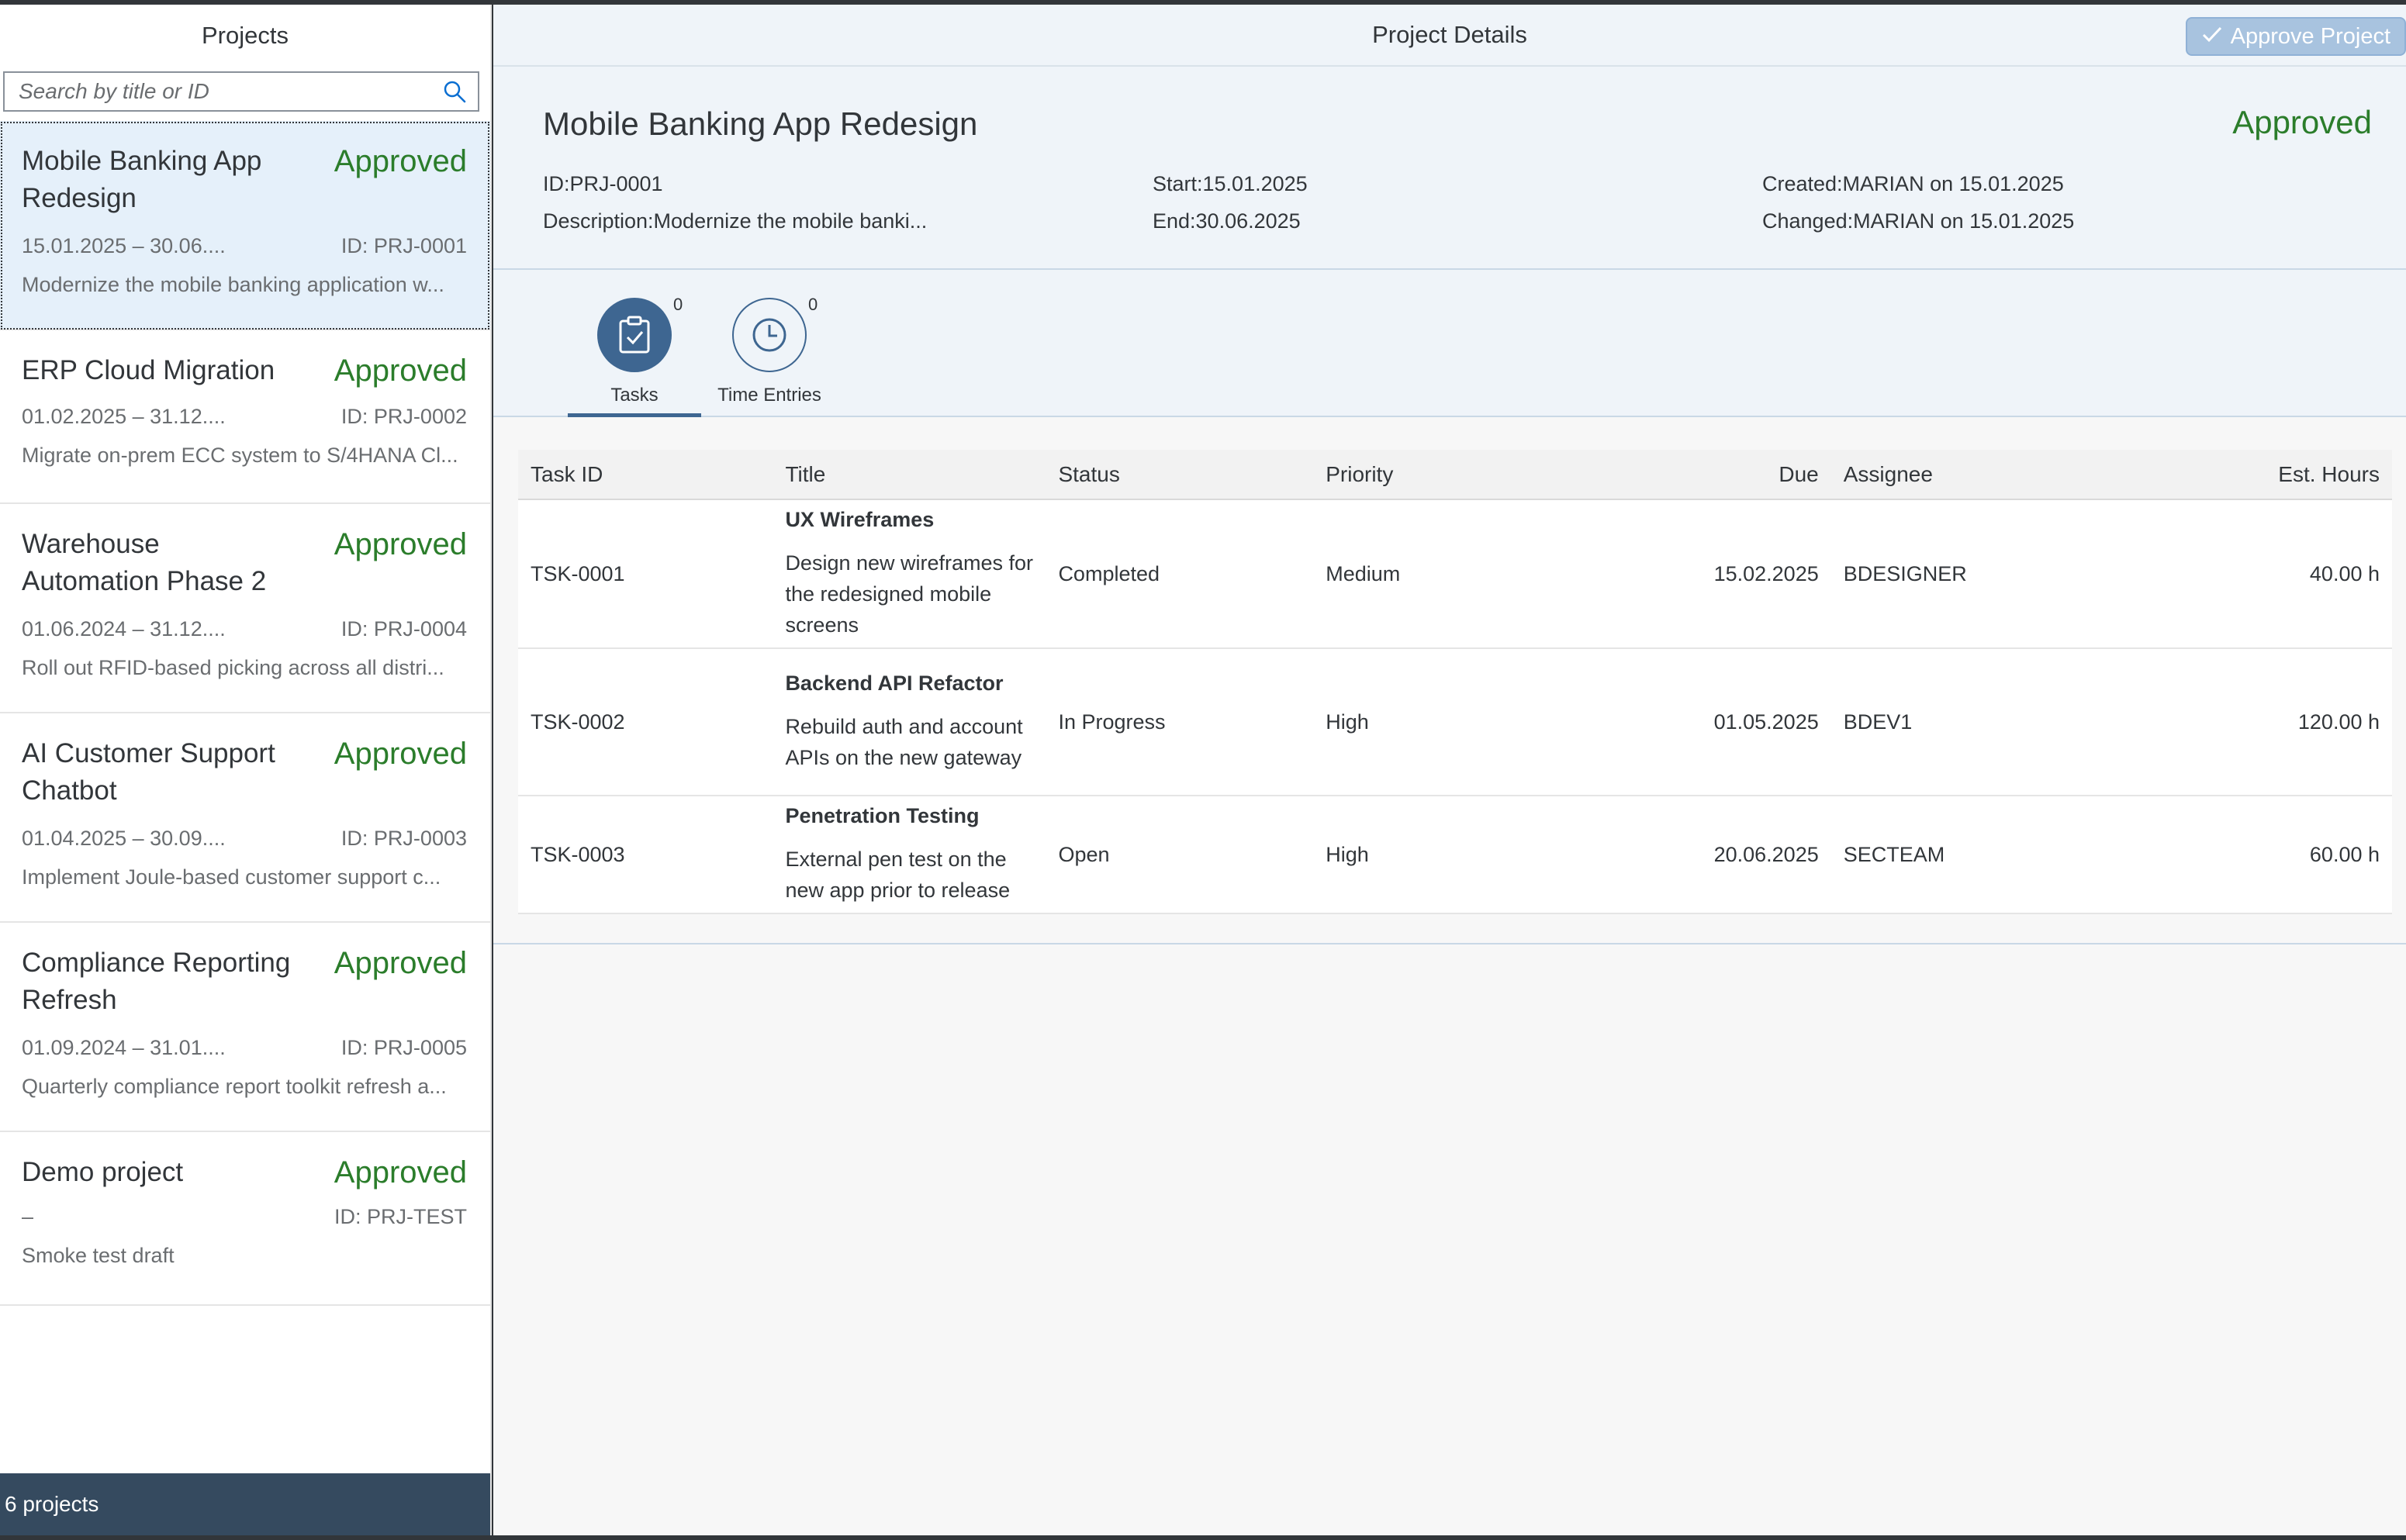 Image resolution: width=2406 pixels, height=1540 pixels. What do you see at coordinates (909, 475) in the screenshot?
I see `col-title: Title` at bounding box center [909, 475].